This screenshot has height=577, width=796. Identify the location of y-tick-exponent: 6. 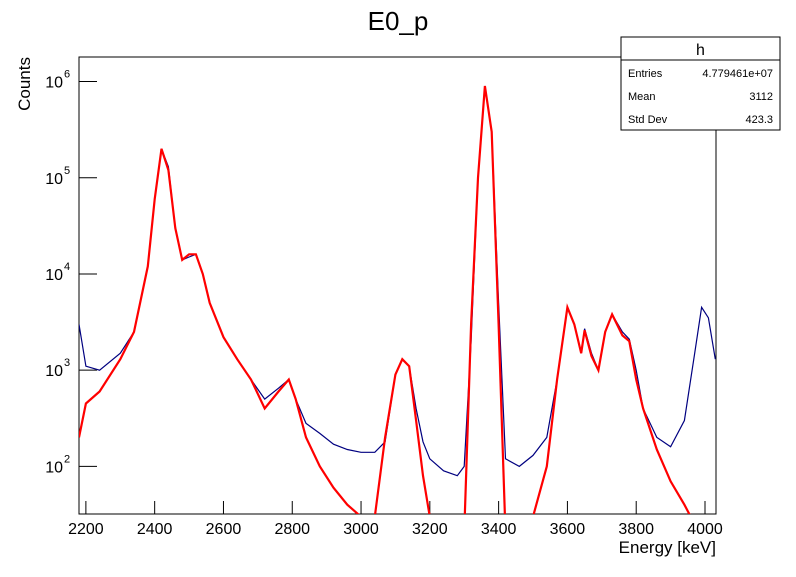
(67, 75).